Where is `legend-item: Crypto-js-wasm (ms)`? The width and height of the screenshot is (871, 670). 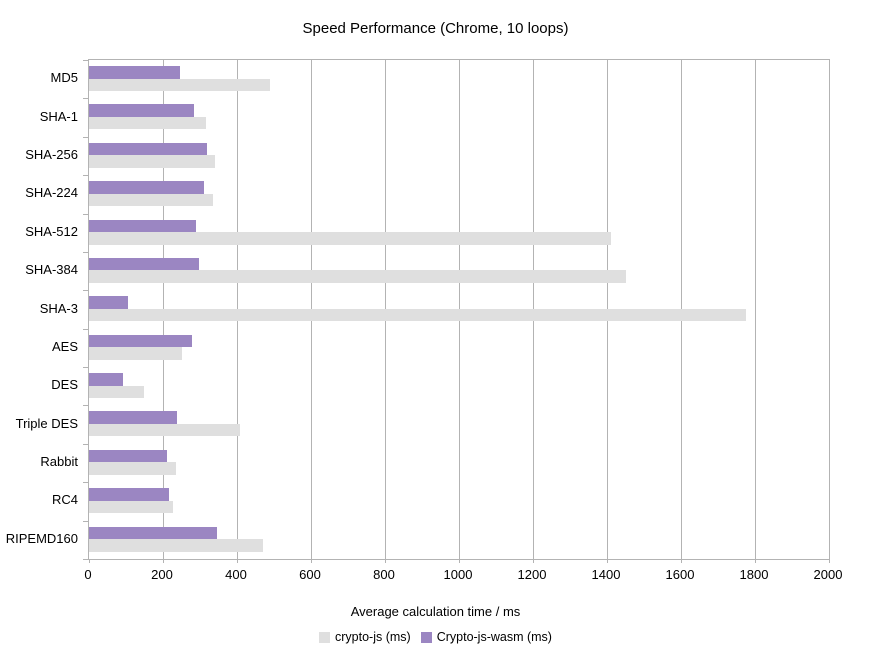
legend-item: Crypto-js-wasm (ms) is located at coordinates (486, 637).